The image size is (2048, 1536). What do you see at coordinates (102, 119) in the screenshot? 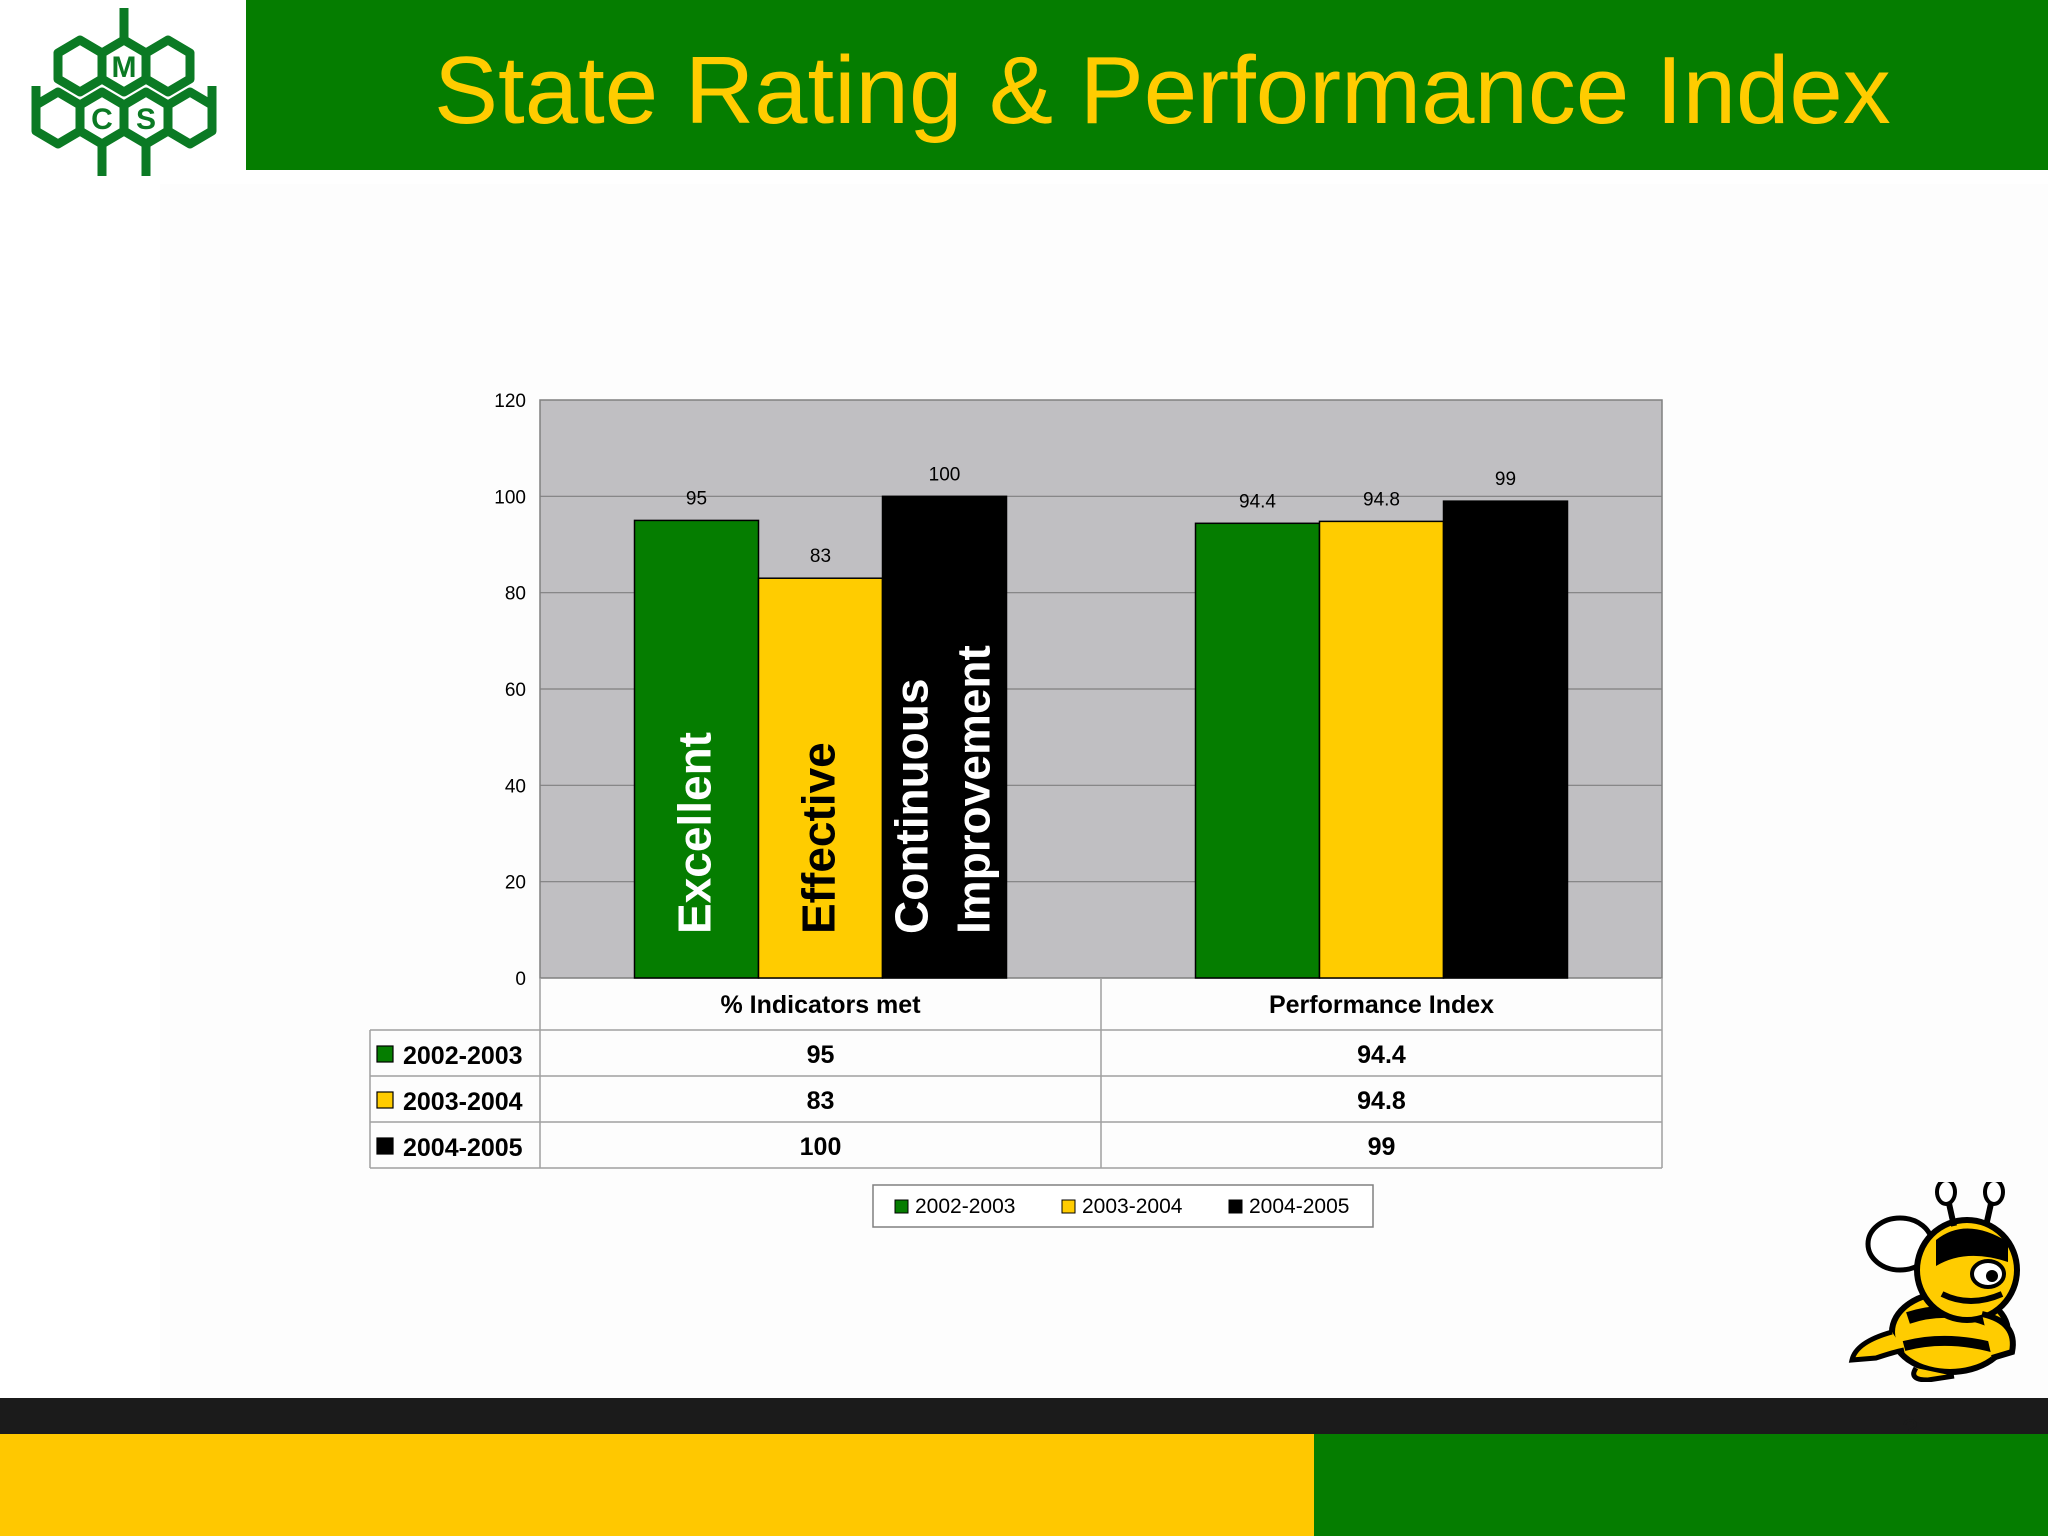
I see `logo-letter-c: C` at bounding box center [102, 119].